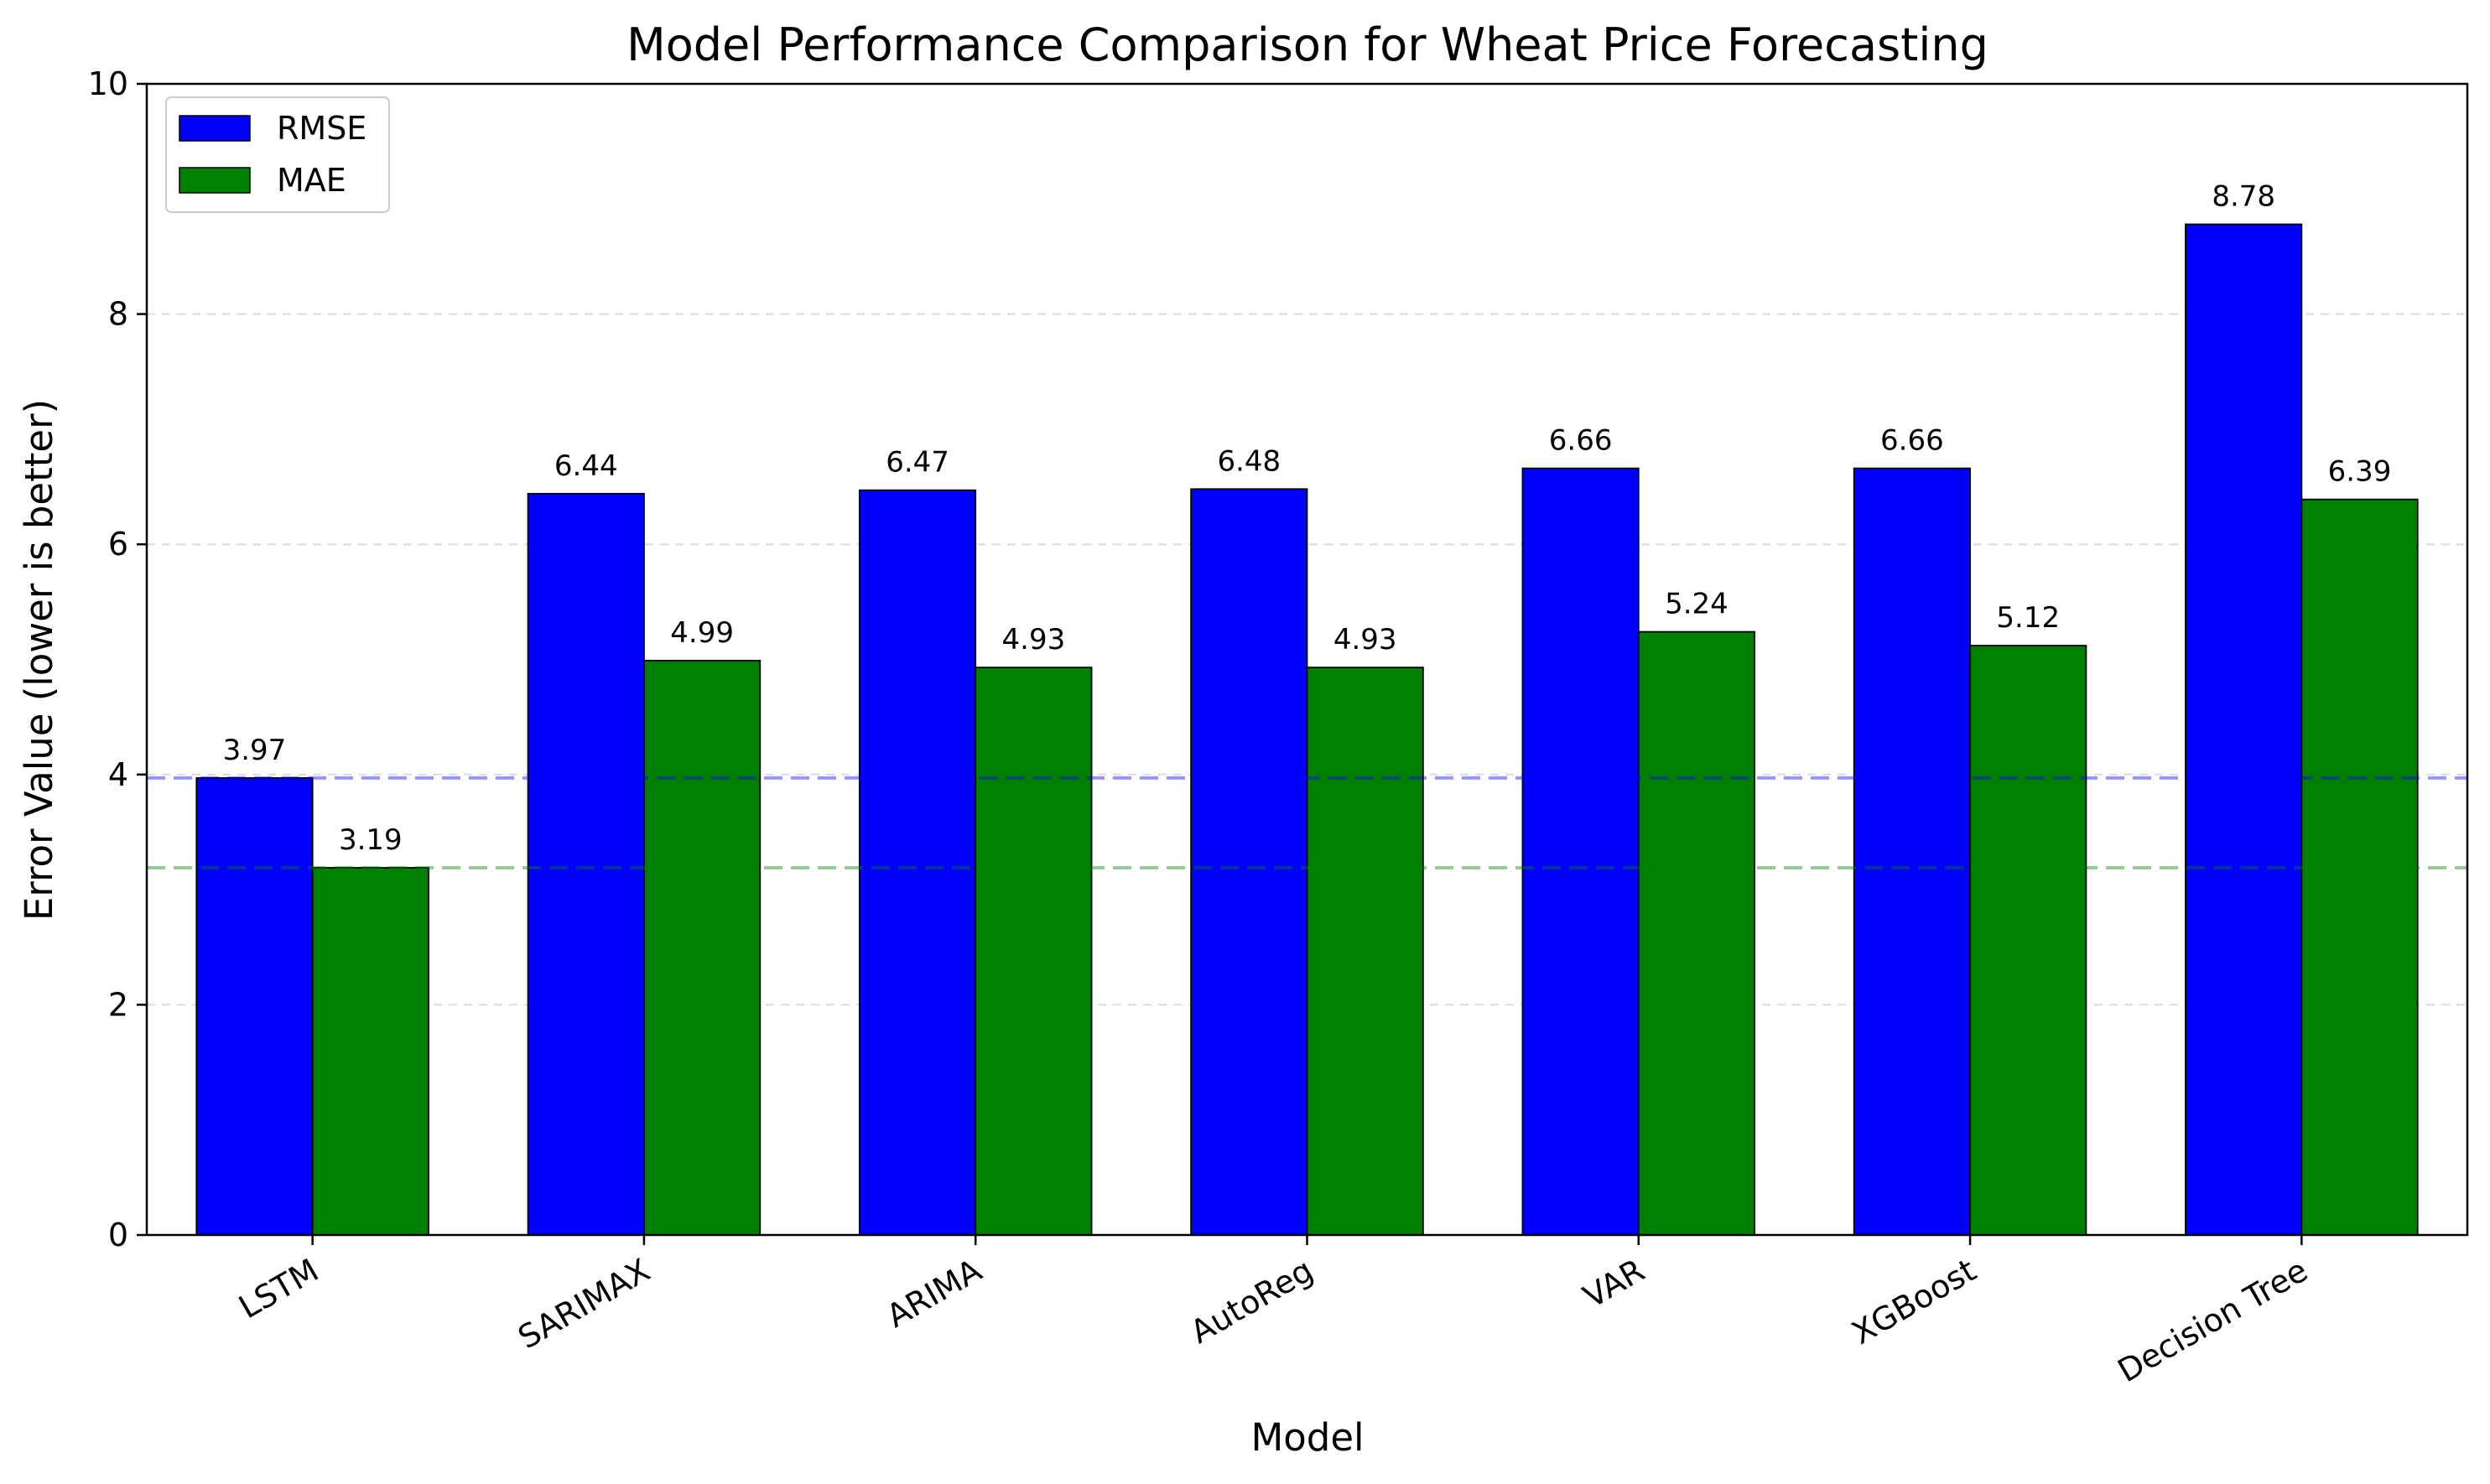  I want to click on y-tick-label: 10, so click(108, 83).